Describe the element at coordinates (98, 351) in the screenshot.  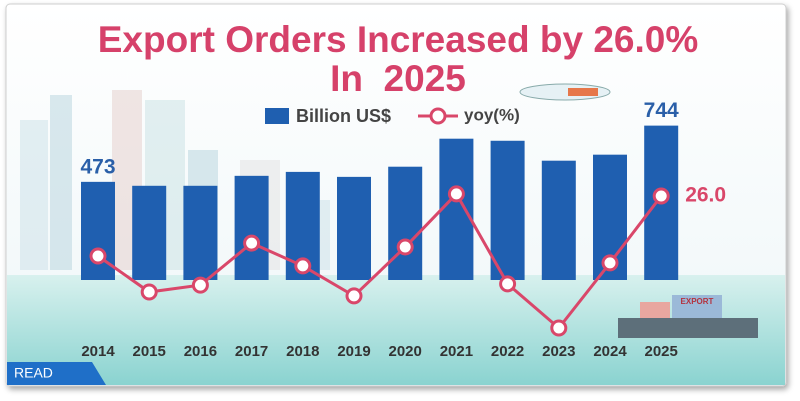
I see `x-tick-label: 2014` at that location.